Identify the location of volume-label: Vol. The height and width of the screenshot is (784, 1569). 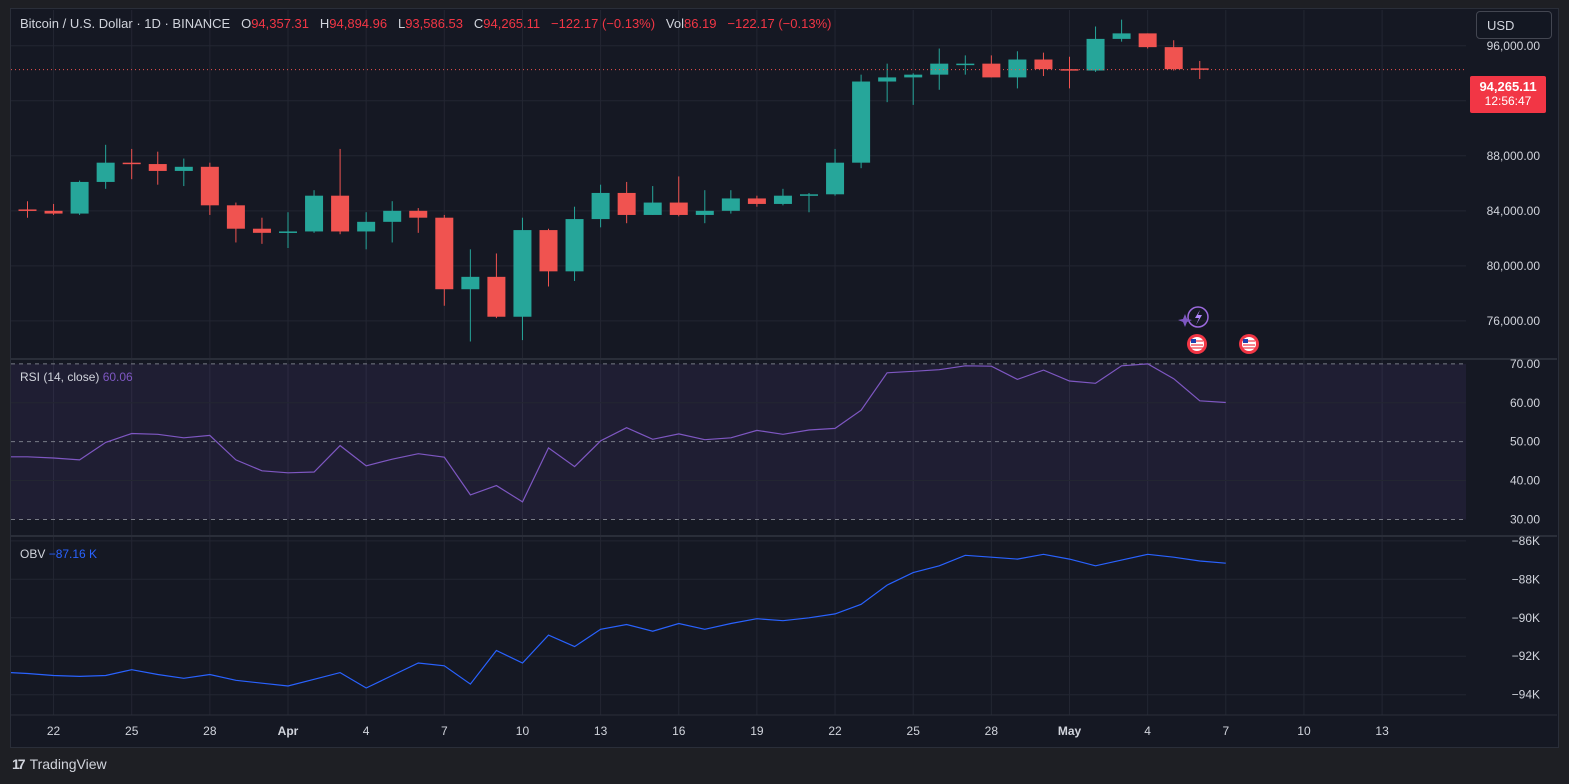
(674, 23).